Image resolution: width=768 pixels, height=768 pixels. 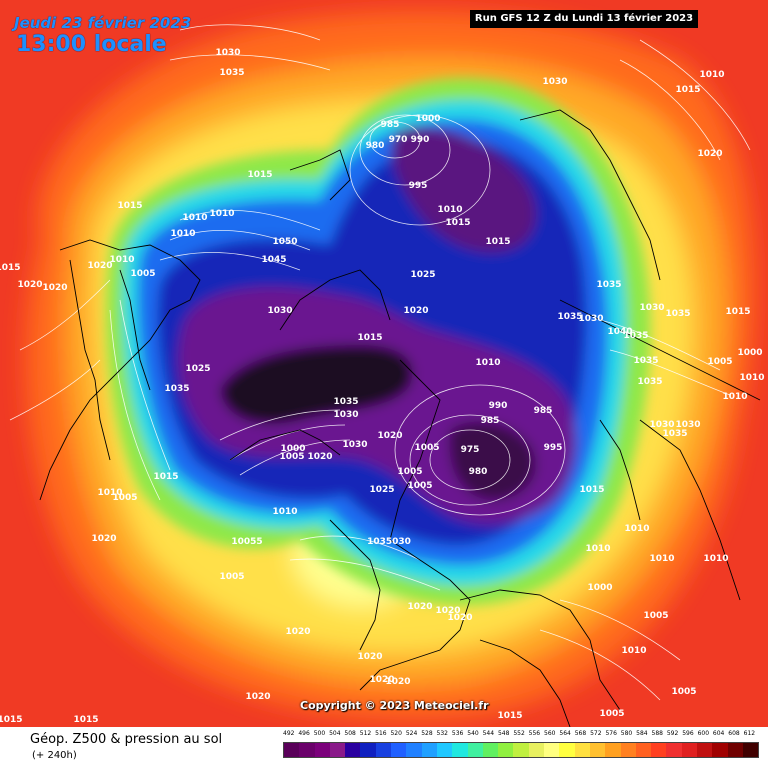 What do you see at coordinates (688, 733) in the screenshot?
I see `scale-label: 596` at bounding box center [688, 733].